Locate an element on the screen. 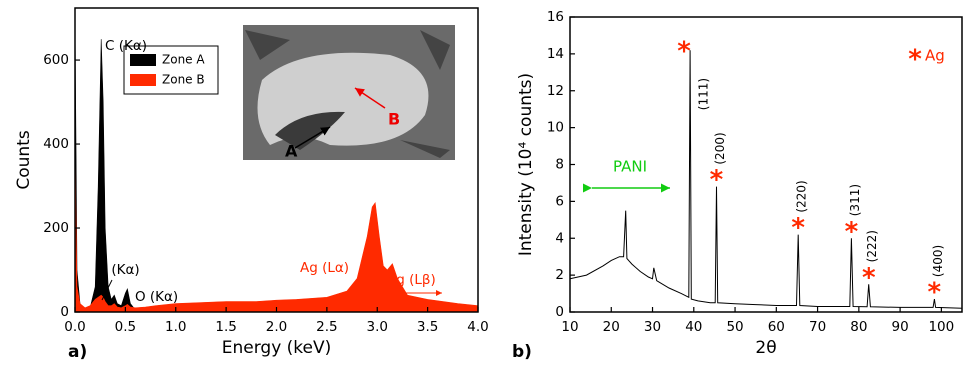  x-tick-label: 80 is located at coordinates (858, 327).